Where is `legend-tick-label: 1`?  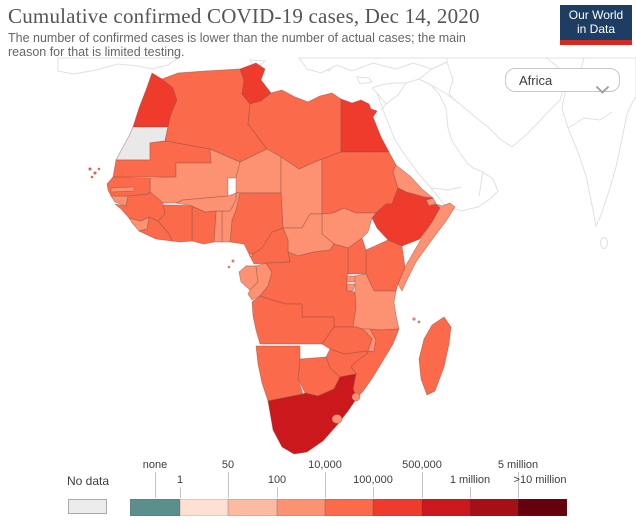
legend-tick-label: 1 is located at coordinates (180, 480).